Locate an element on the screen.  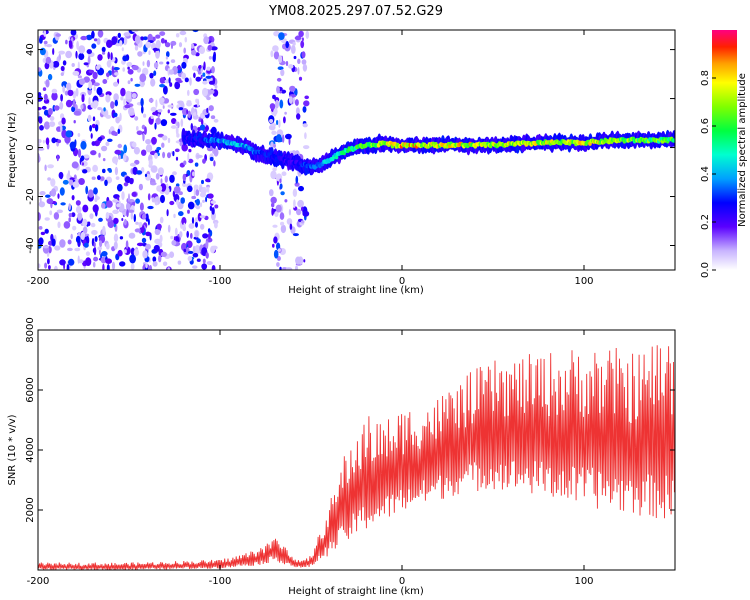
colorbar-label: Normalized spectral amplitude is located at coordinates (742, 150).